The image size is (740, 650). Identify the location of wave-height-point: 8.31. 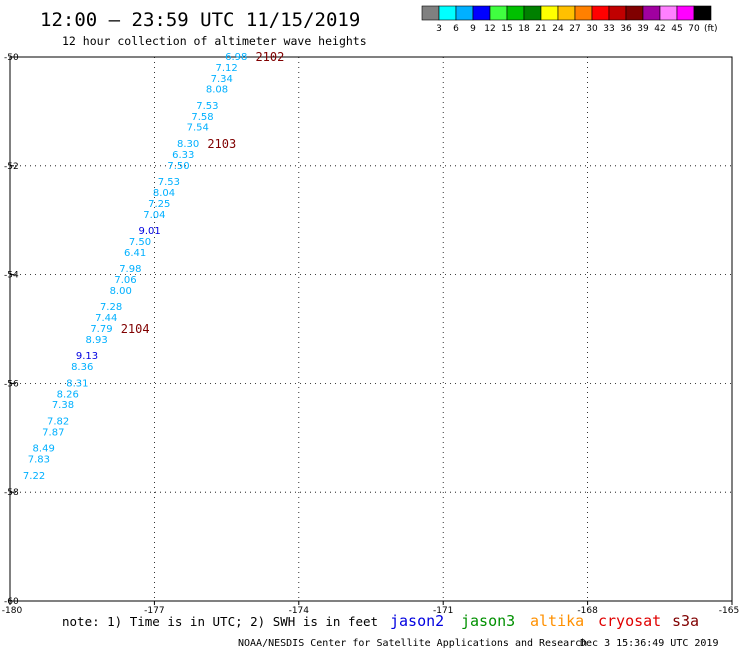
(77, 383).